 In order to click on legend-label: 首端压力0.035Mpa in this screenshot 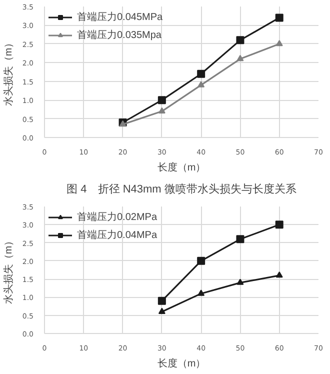, I will do `click(119, 35)`.